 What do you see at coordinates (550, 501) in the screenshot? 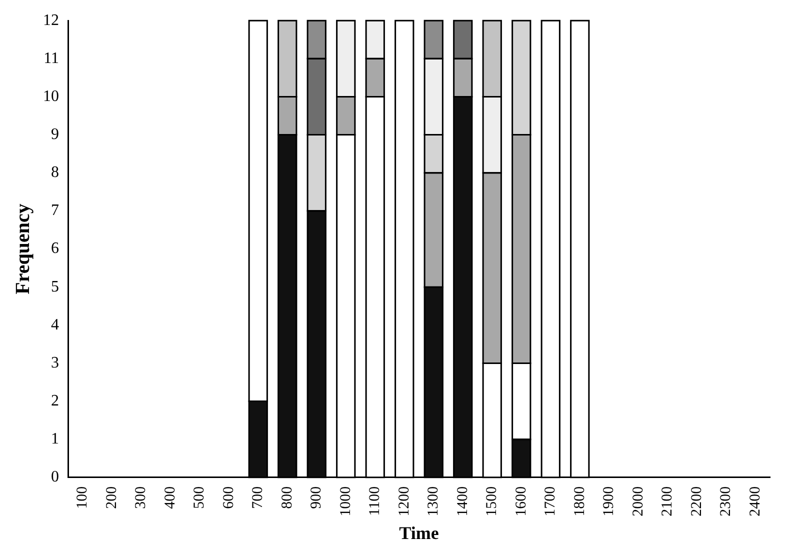
I see `x-tick-label: 1700` at bounding box center [550, 501].